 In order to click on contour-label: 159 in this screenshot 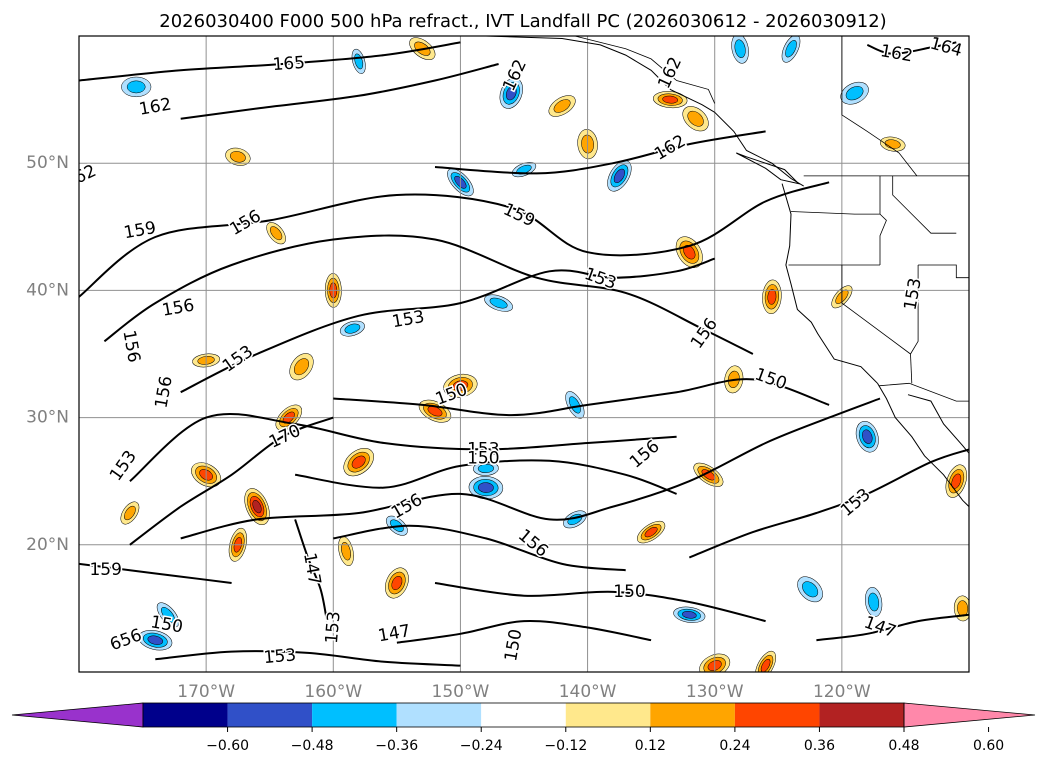, I will do `click(105, 570)`.